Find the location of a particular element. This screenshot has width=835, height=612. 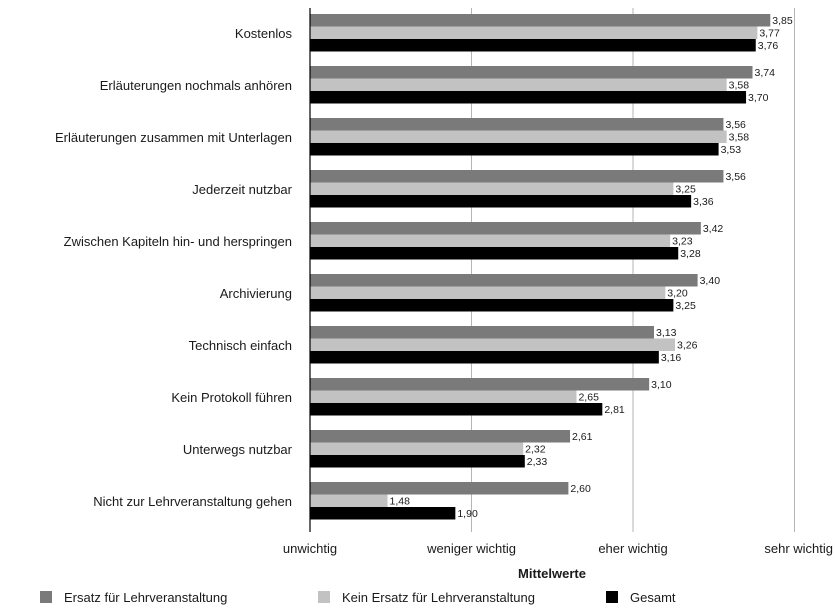

value-label: 2,61 is located at coordinates (582, 437).